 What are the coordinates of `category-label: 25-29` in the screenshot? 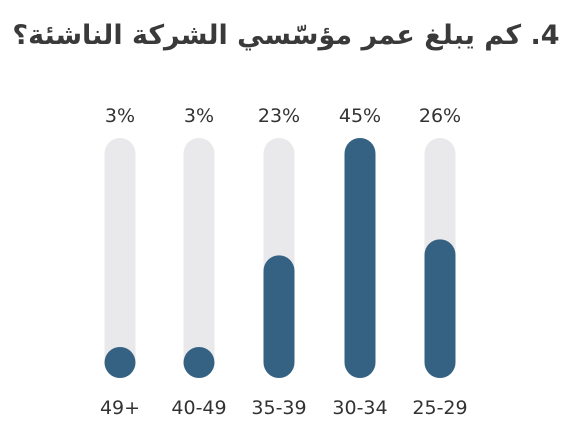 It's located at (439, 408).